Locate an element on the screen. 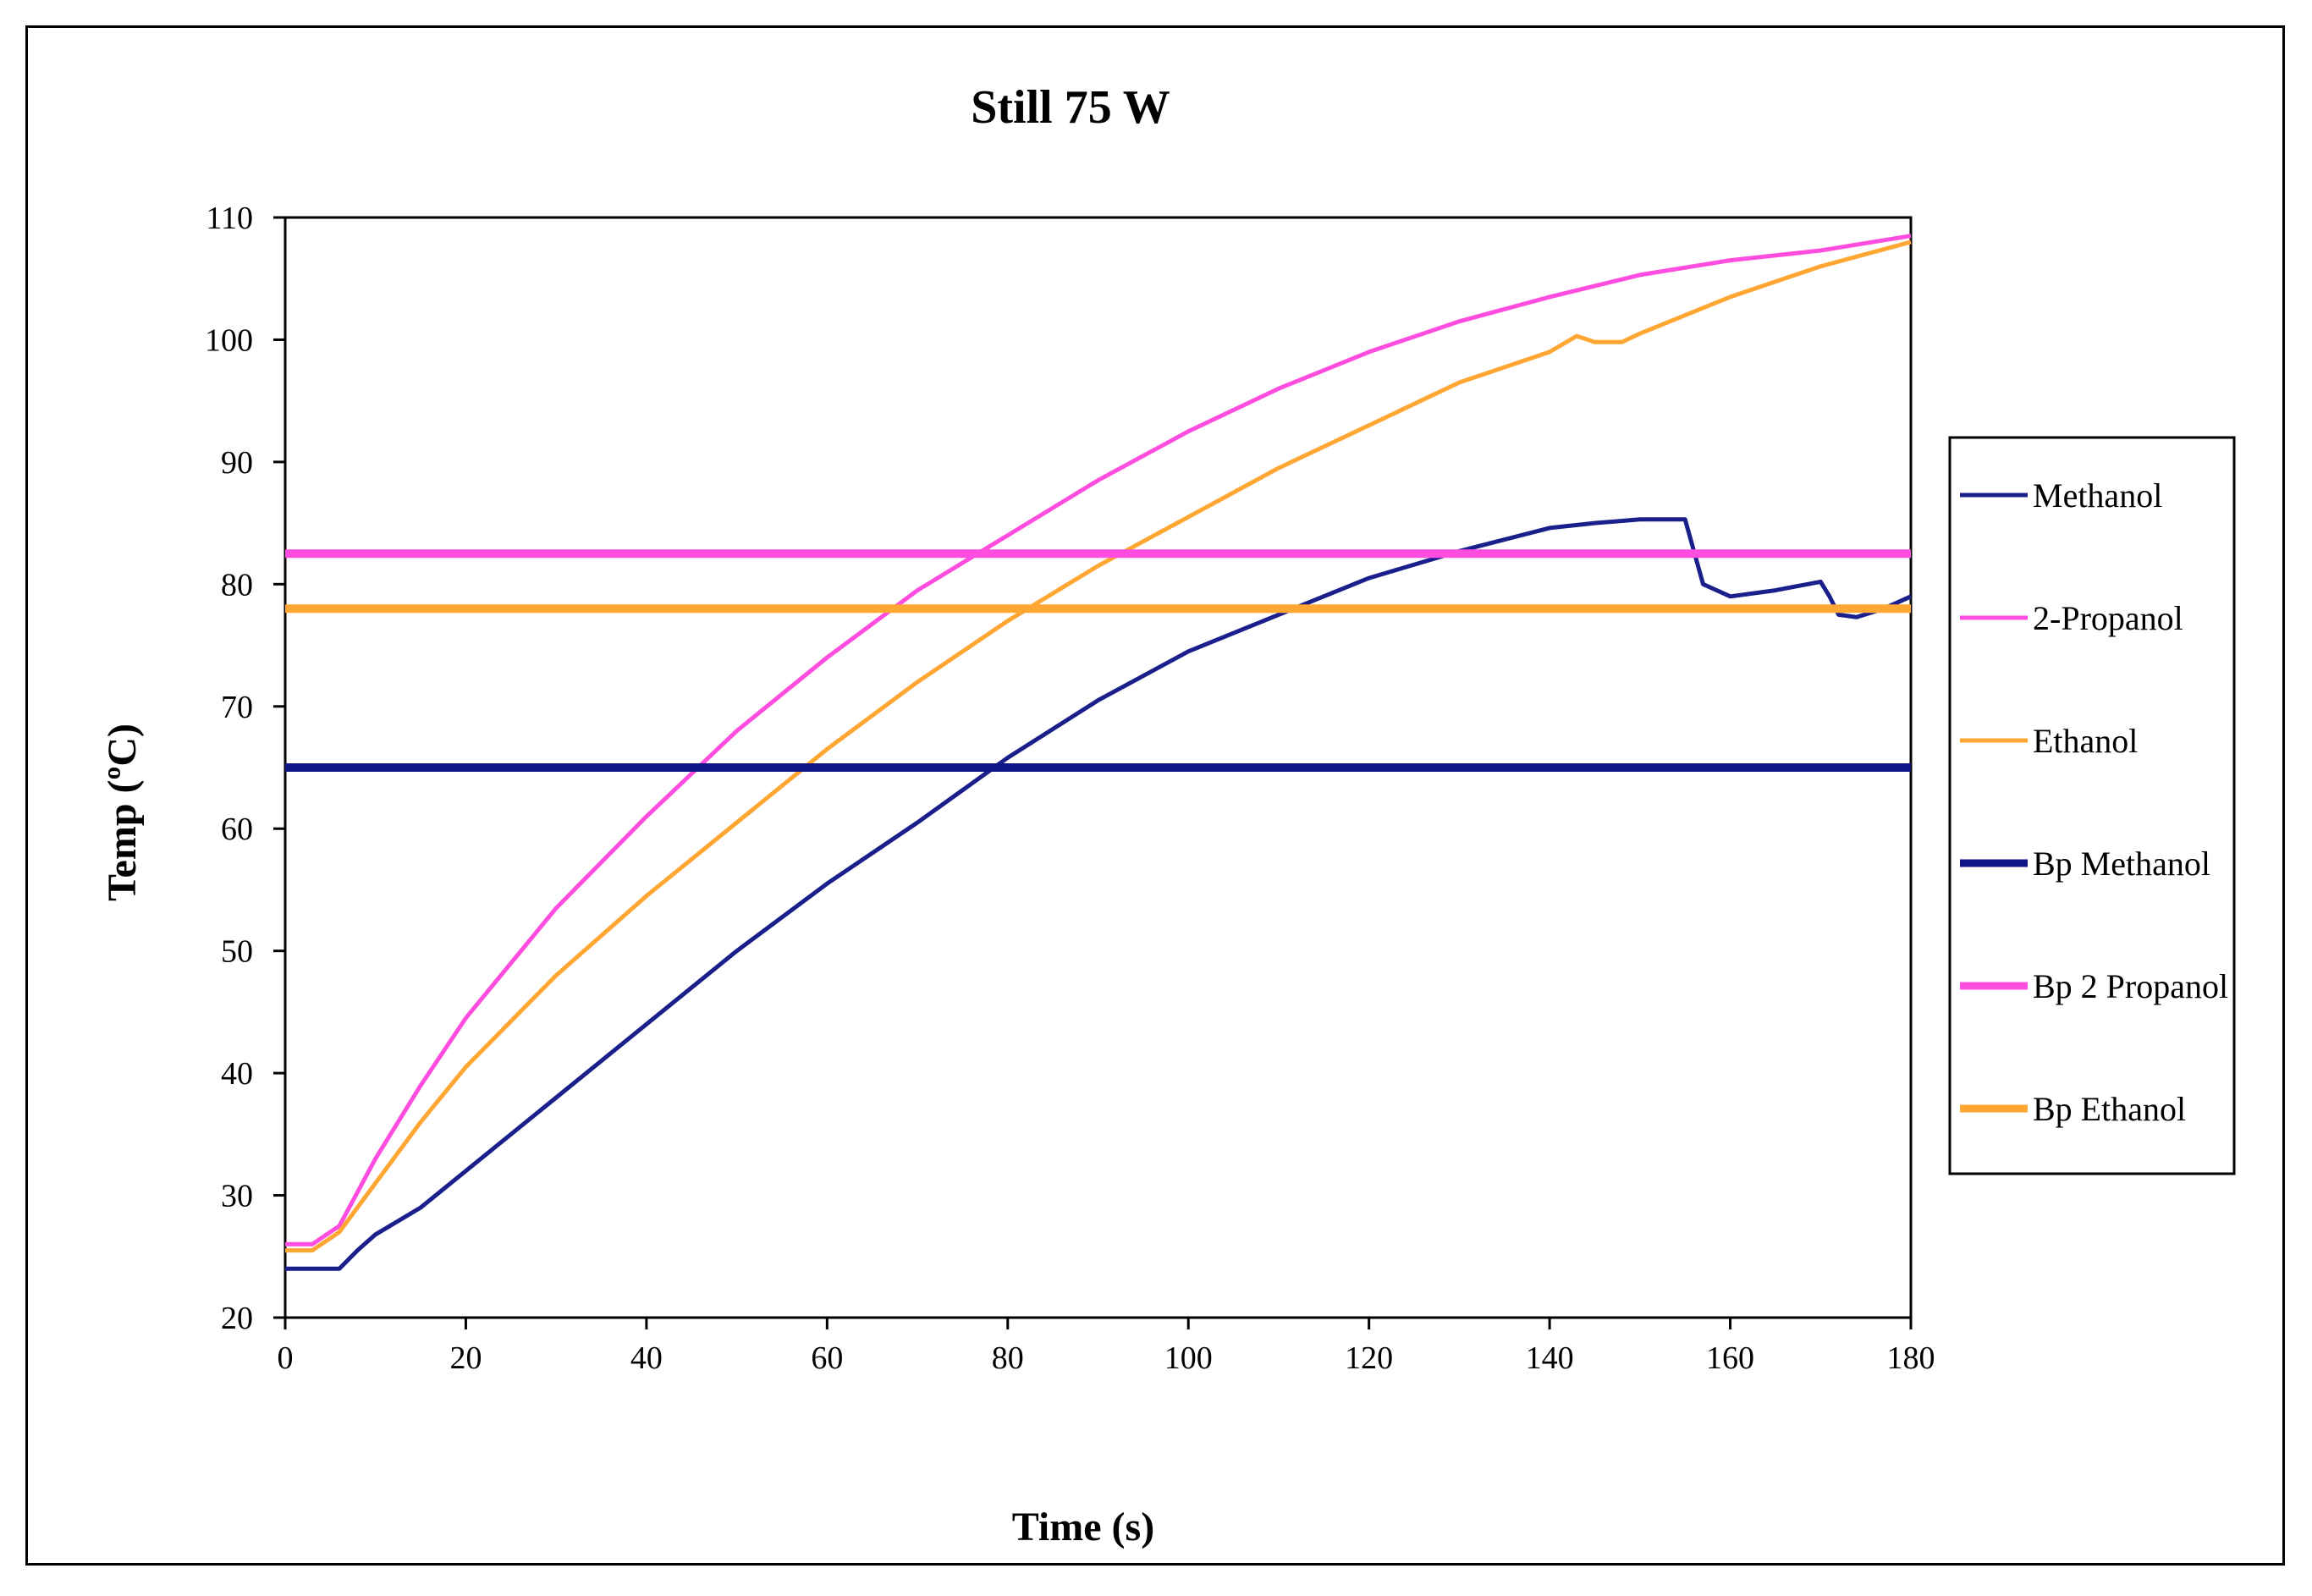  legend-label-methanol: Methanol is located at coordinates (2097, 495).